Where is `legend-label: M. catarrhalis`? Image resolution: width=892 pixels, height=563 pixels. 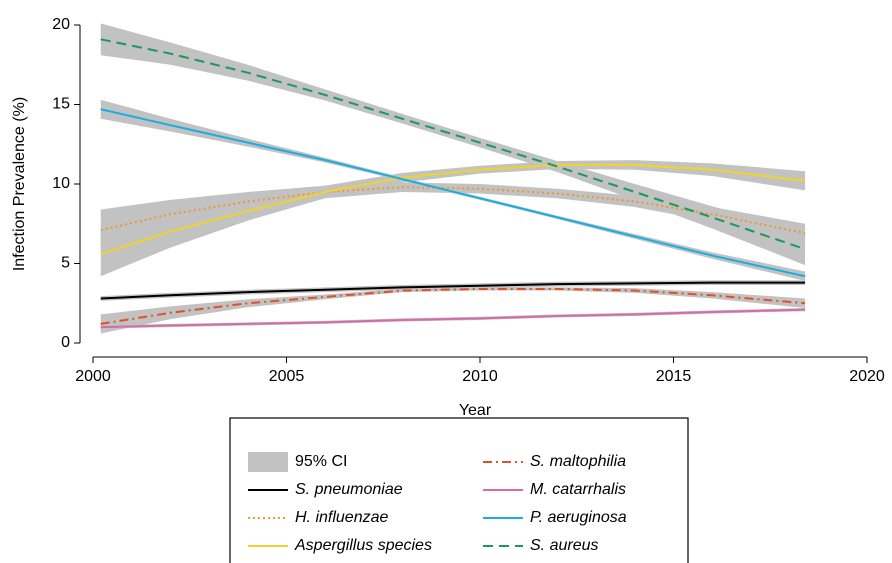
legend-label: M. catarrhalis is located at coordinates (578, 489).